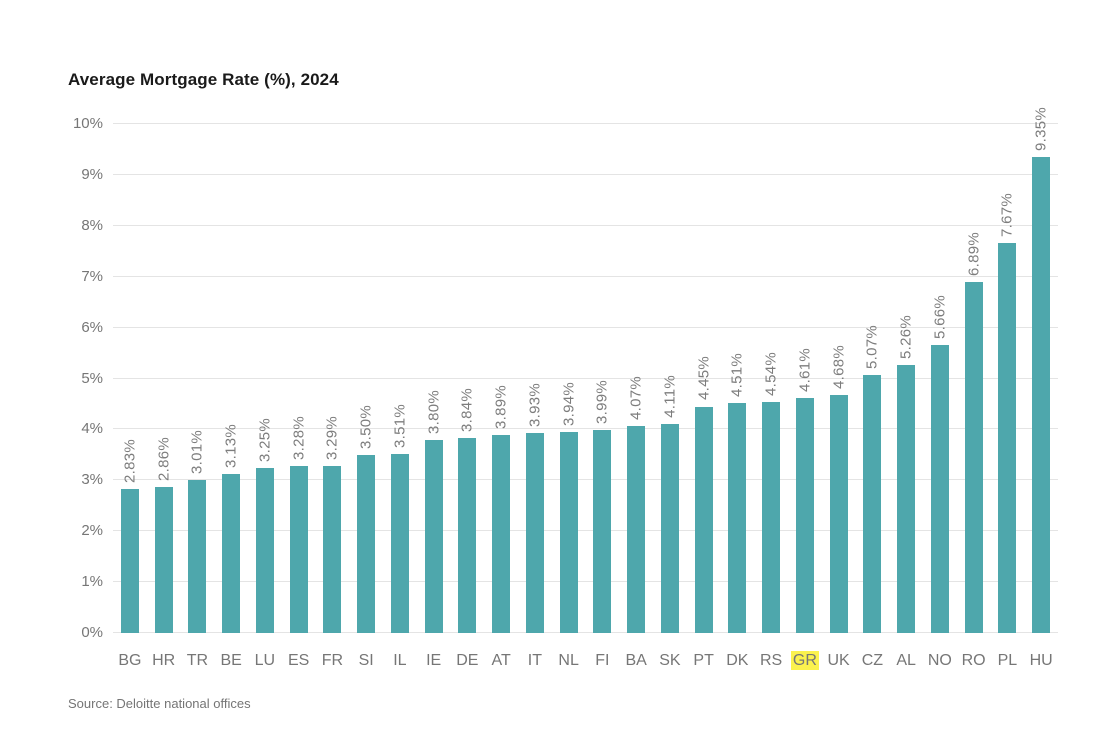  Describe the element at coordinates (568, 532) in the screenshot. I see `bar-nl` at that location.